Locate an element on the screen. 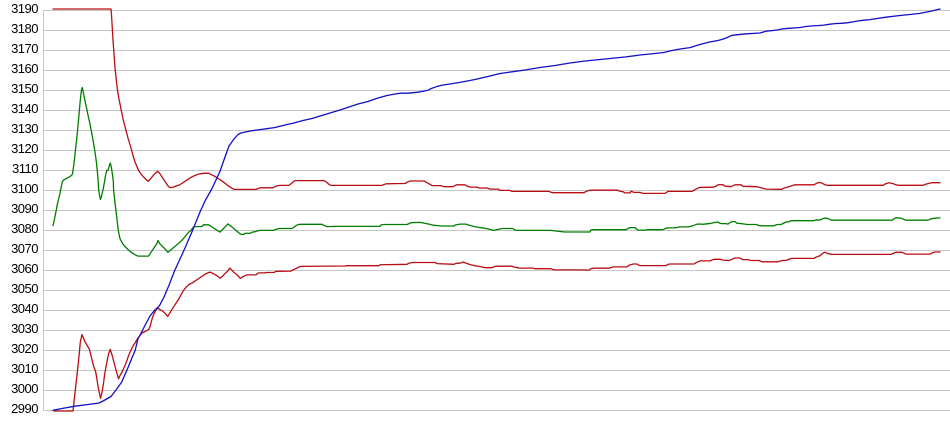 Image resolution: width=950 pixels, height=435 pixels. svg-text: 3180 is located at coordinates (24, 28).